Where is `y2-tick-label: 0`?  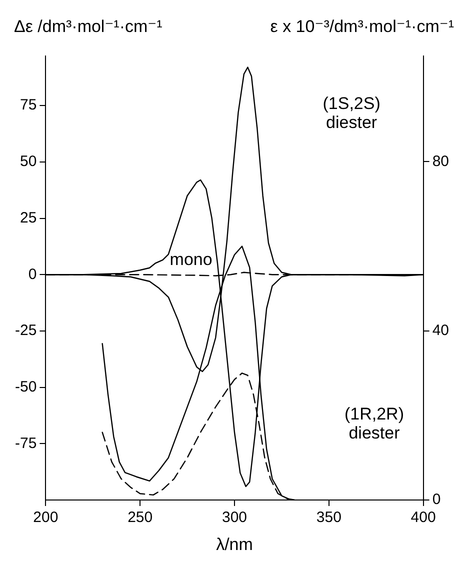
y2-tick-label: 0 is located at coordinates (436, 499).